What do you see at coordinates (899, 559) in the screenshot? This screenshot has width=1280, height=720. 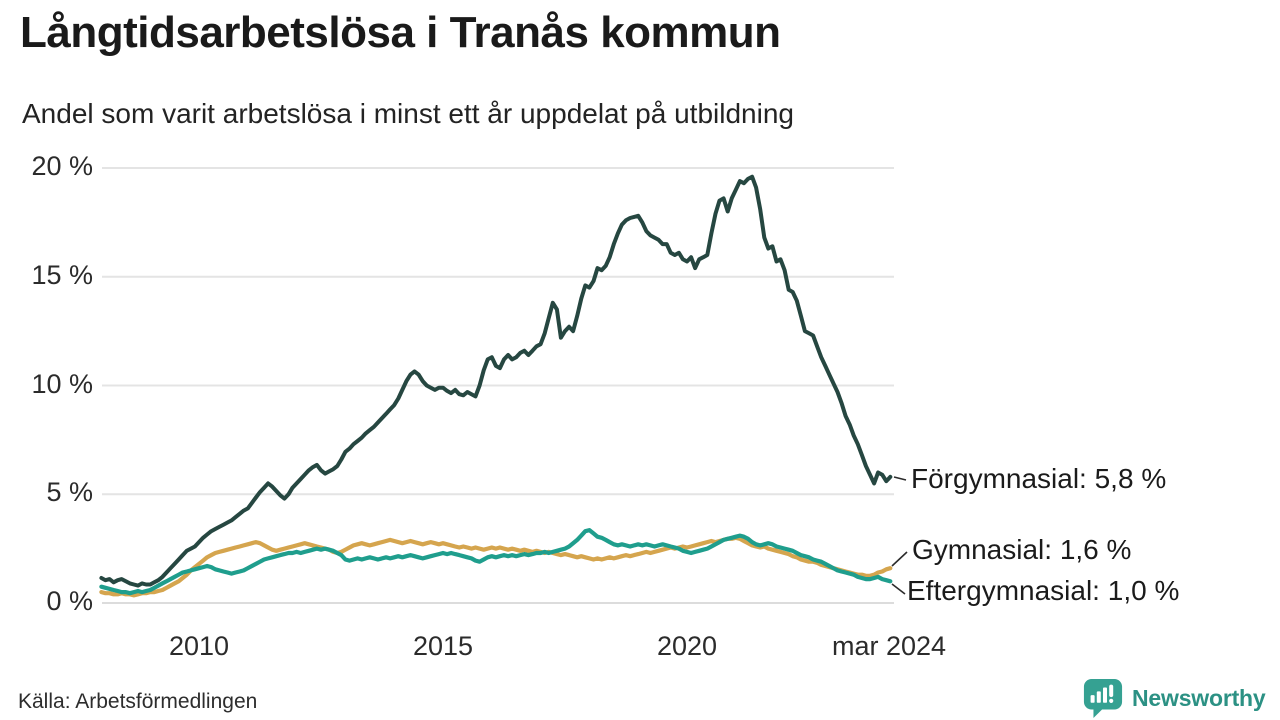 I see `leader-gymnasial` at bounding box center [899, 559].